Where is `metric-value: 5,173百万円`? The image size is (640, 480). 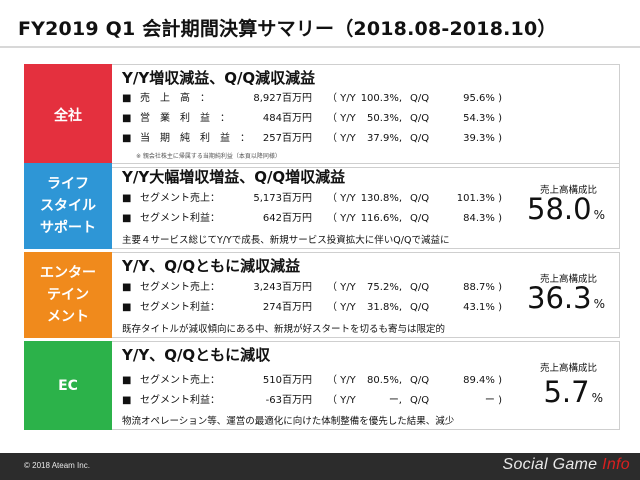 metric-value: 5,173百万円 is located at coordinates (282, 198).